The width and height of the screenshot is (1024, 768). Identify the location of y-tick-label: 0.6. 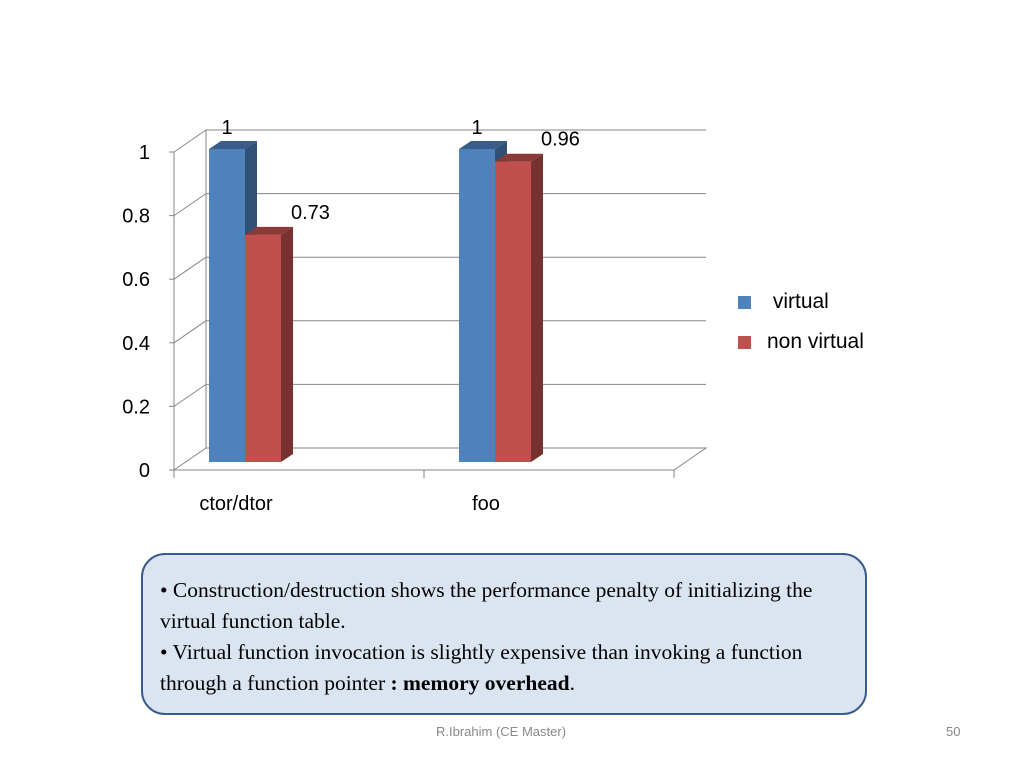
(136, 280).